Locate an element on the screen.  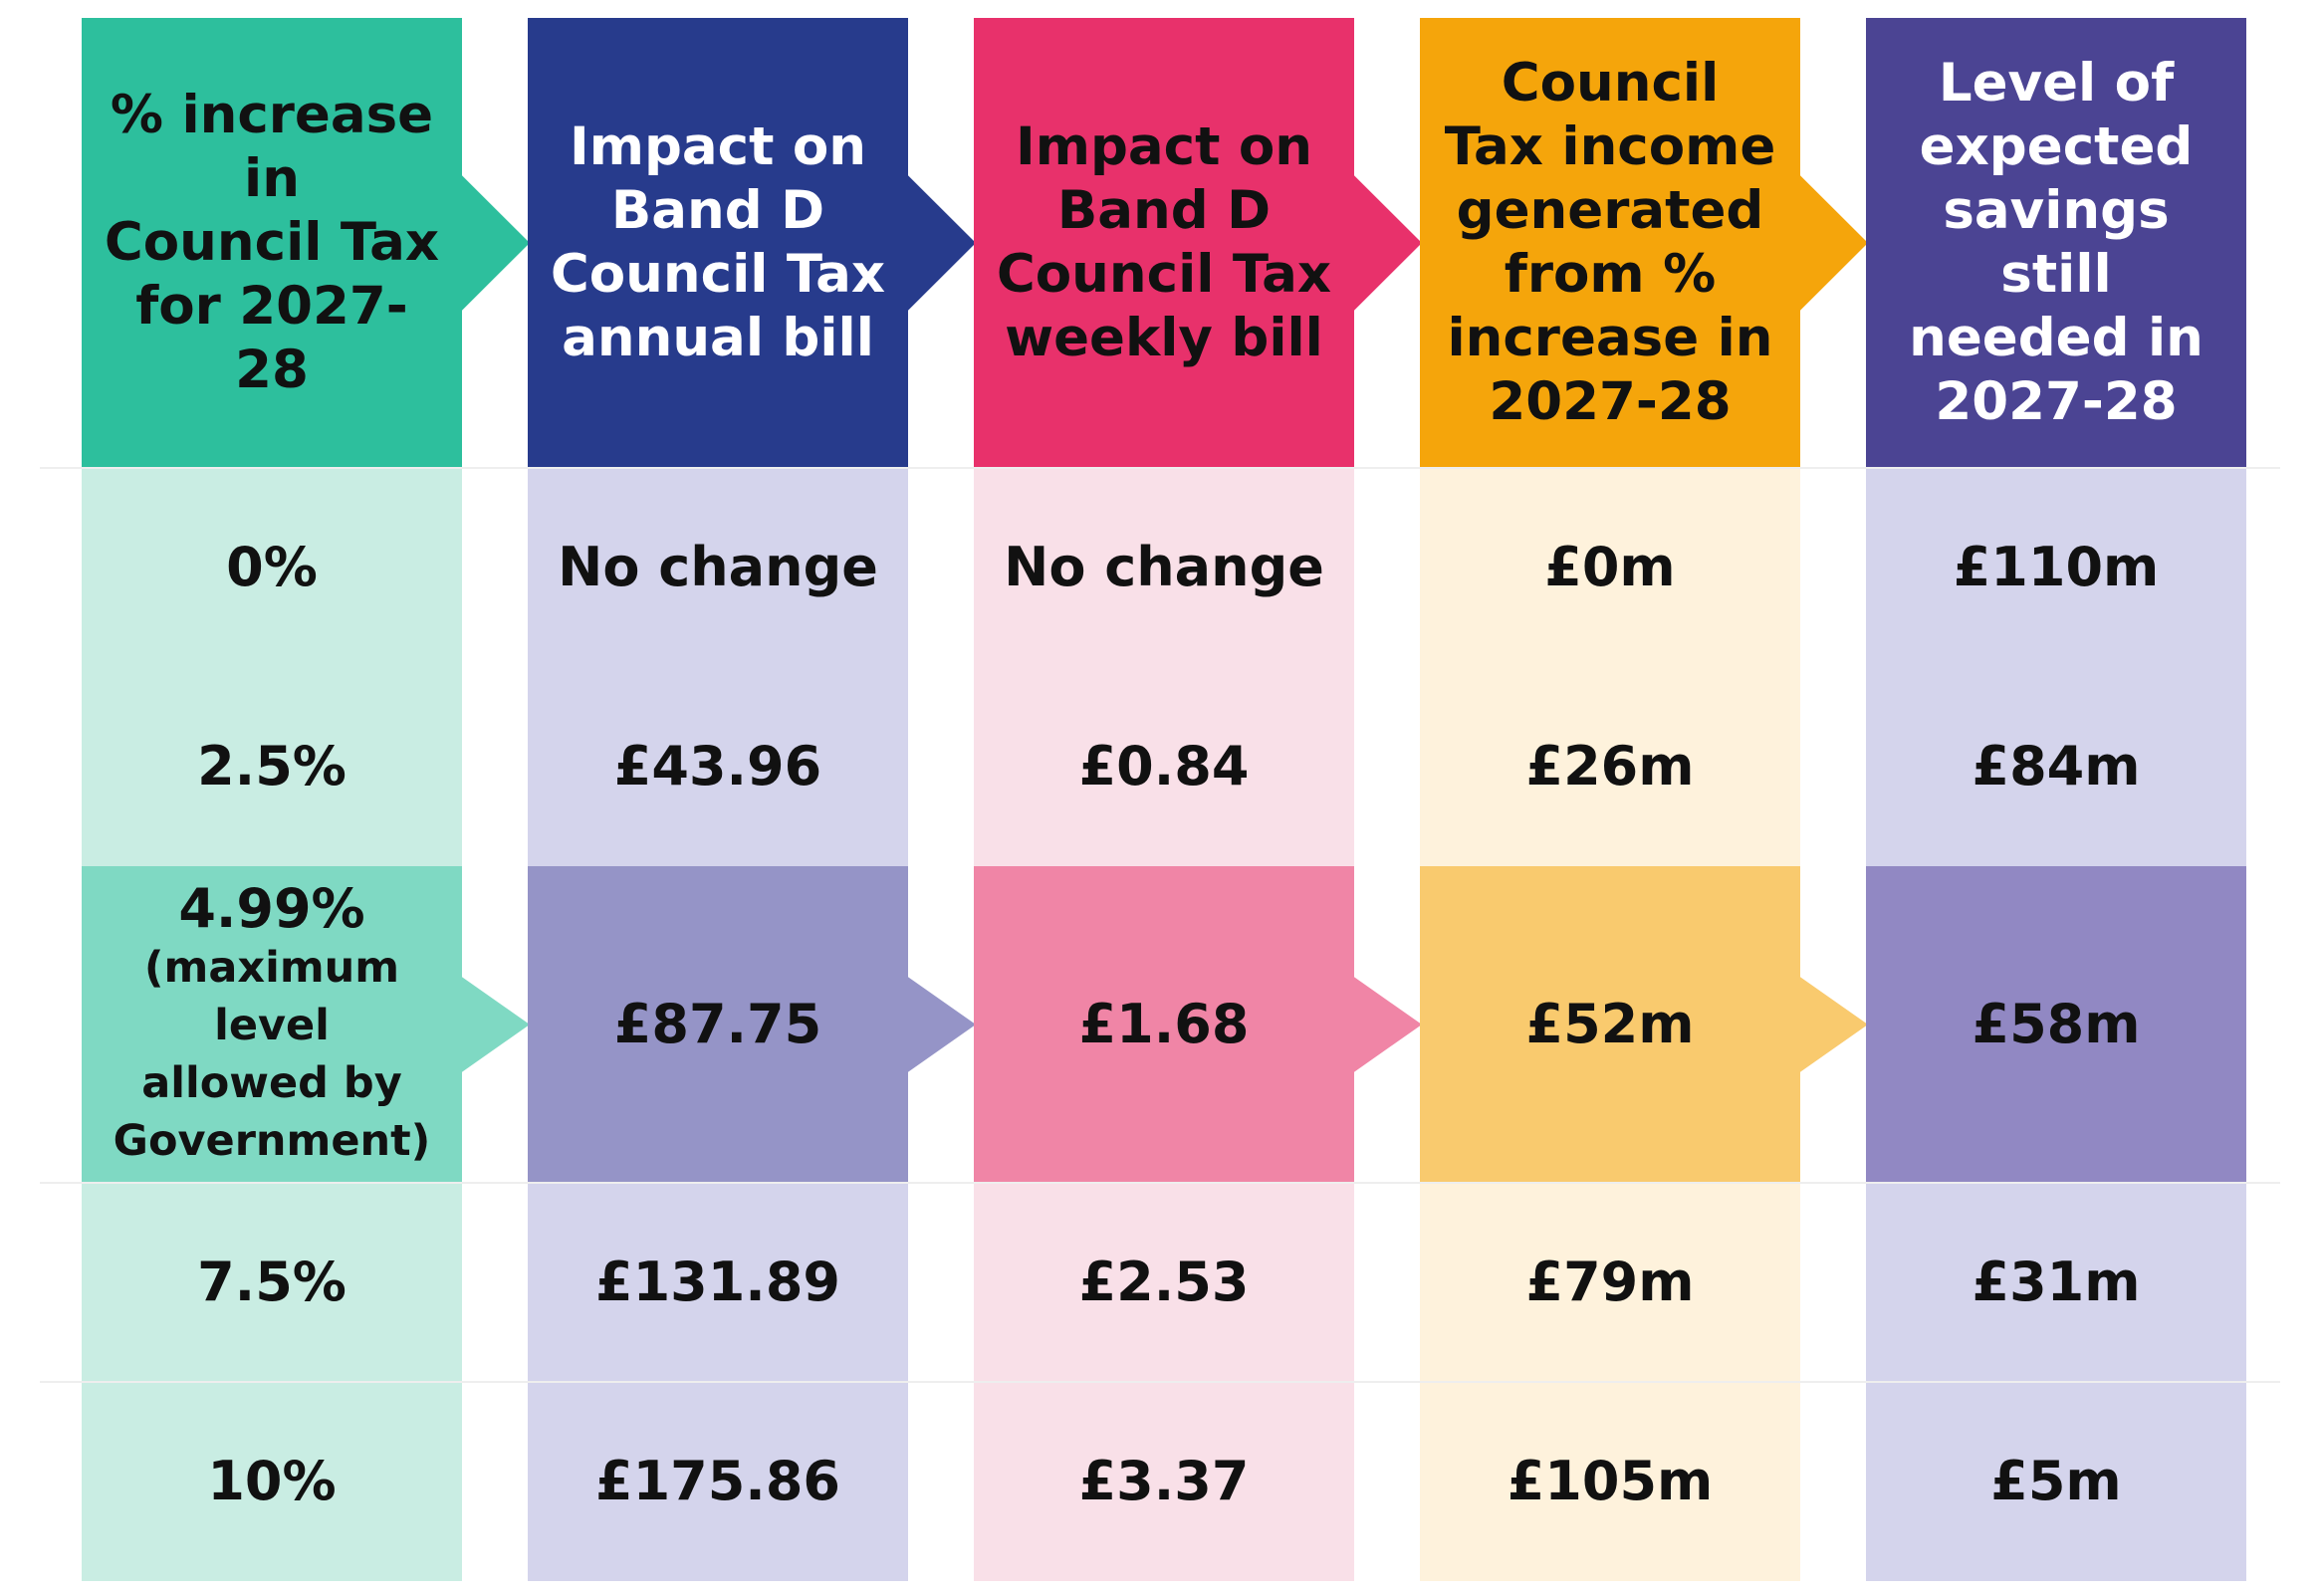
header-text: Impact on Band D Council Tax annual bill is located at coordinates (718, 242).